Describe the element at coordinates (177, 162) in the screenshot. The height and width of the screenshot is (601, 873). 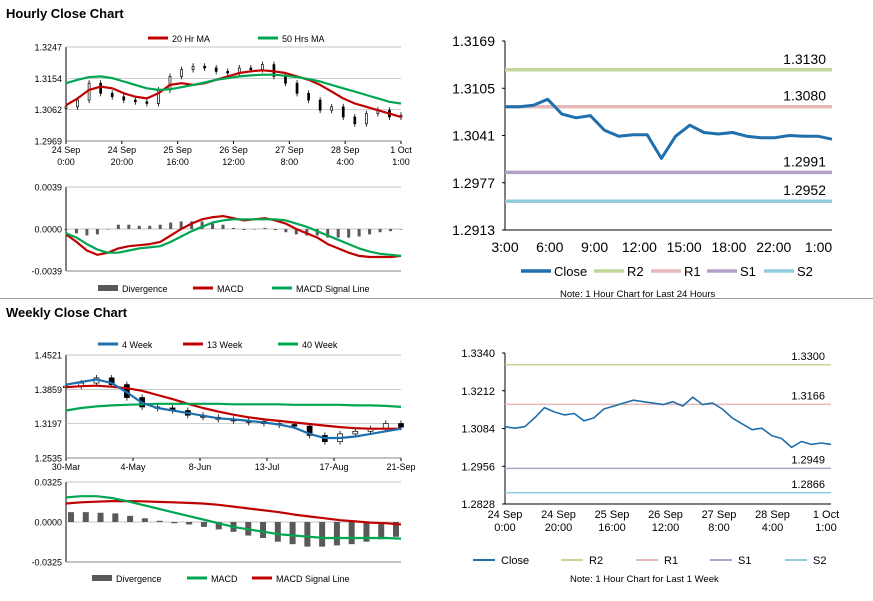
I see `hourly-price-x-tick-label: 16:00` at that location.